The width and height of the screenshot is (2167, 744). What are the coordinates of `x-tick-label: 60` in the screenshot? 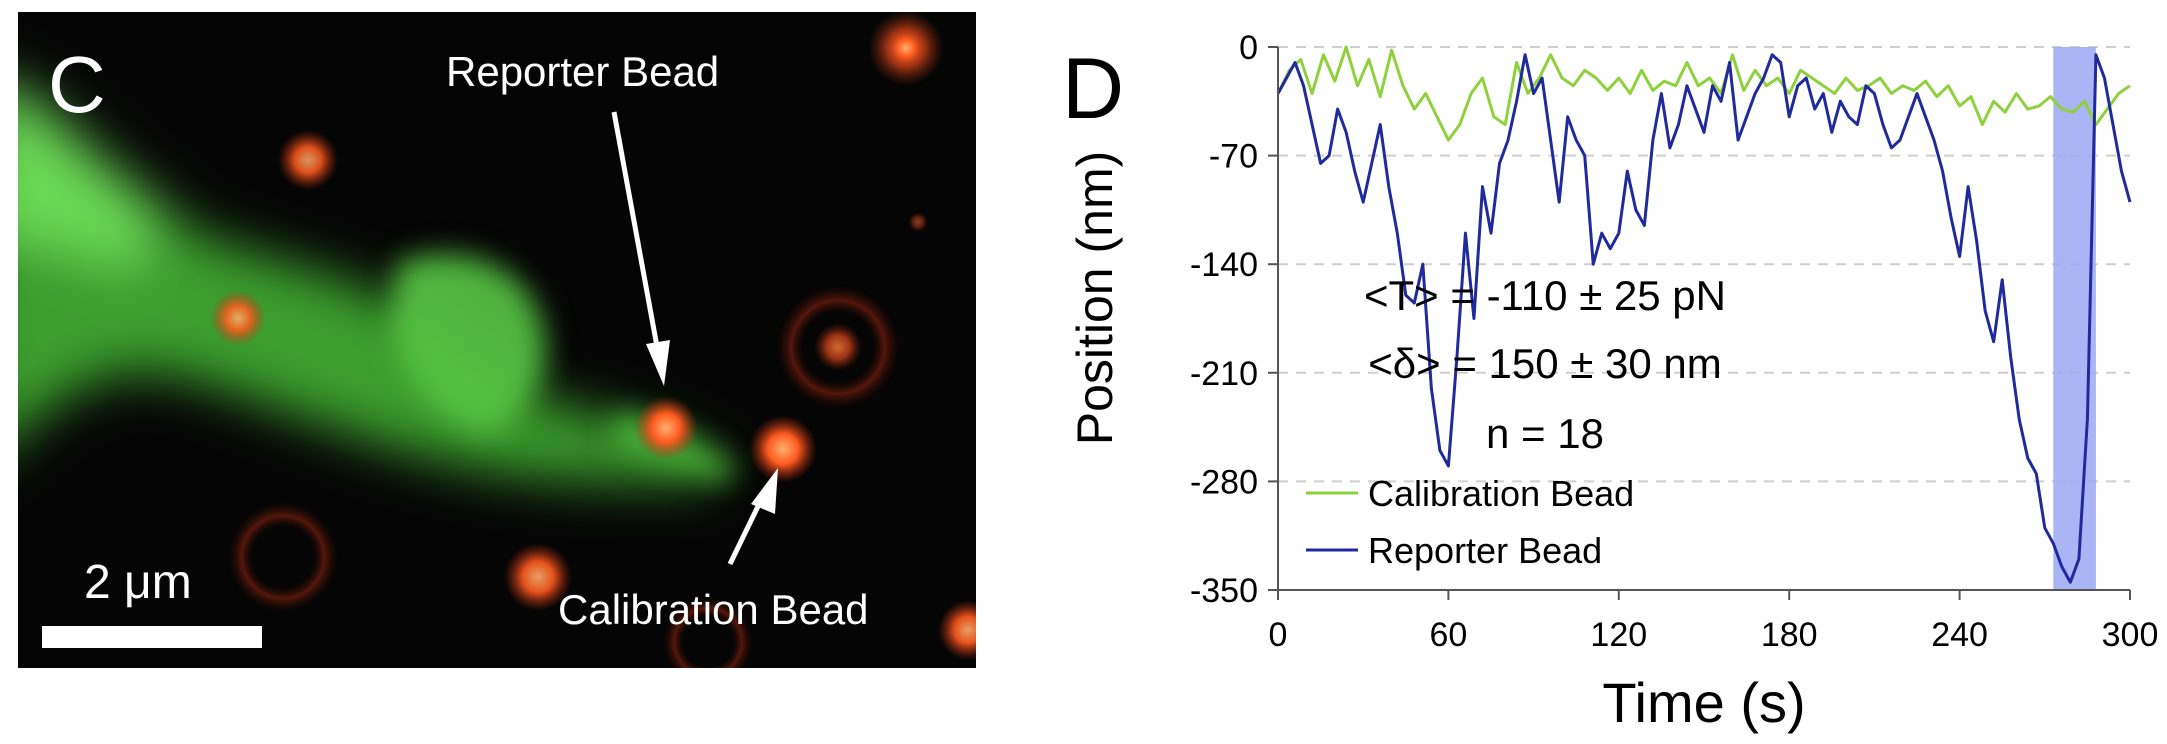 It's located at (1448, 635).